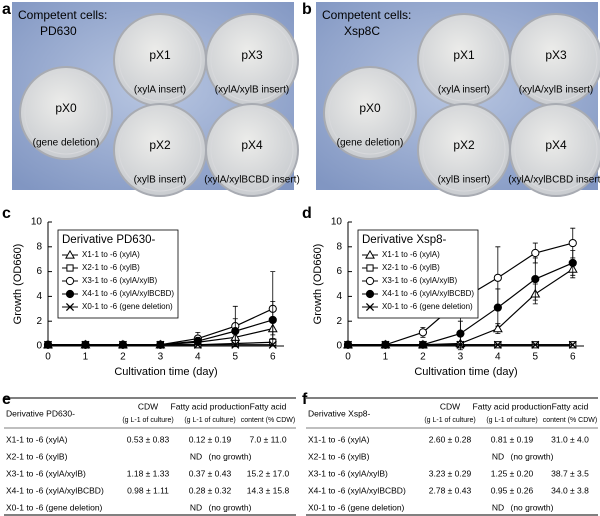 The width and height of the screenshot is (600, 516). I want to click on x-tick-label: 2, so click(123, 357).